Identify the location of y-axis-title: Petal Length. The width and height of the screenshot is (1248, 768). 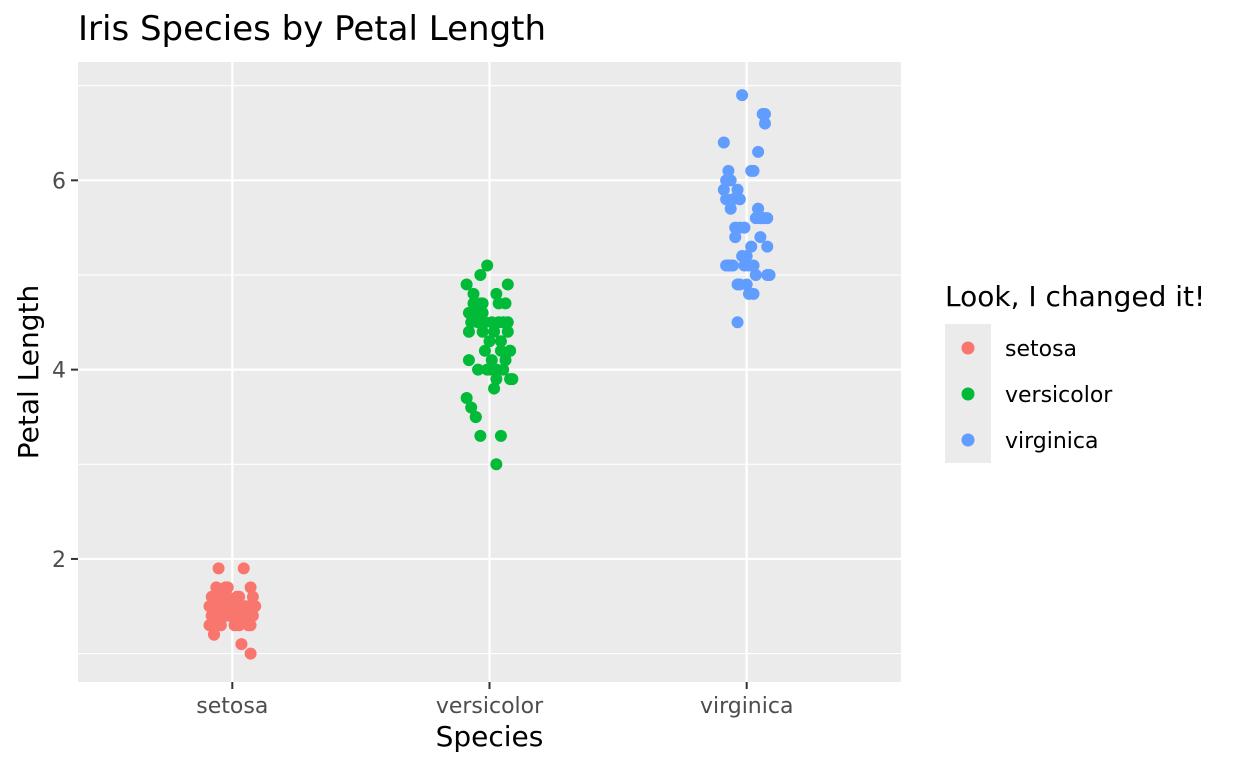
(28, 372).